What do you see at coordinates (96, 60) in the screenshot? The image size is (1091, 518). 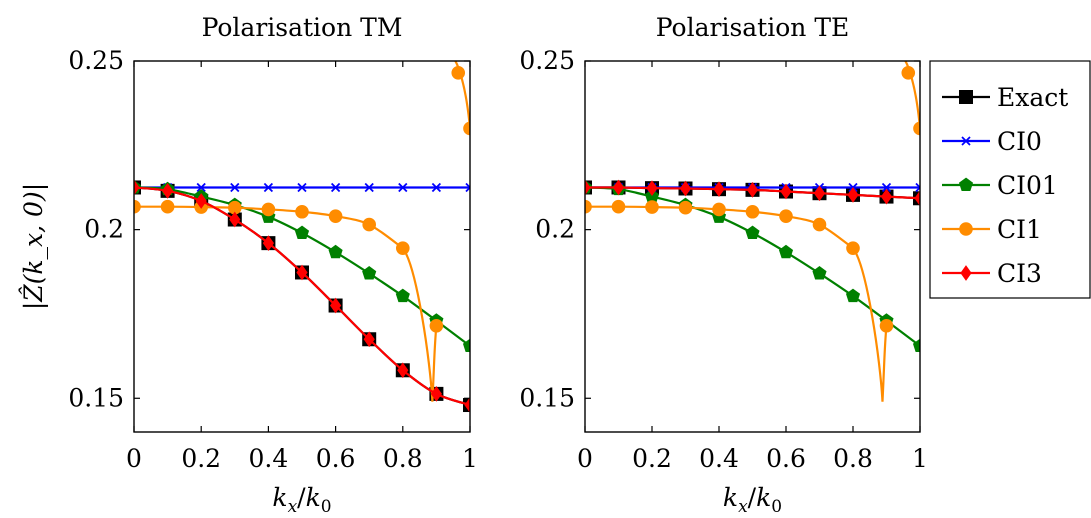 I see `panel-0-ytick-label-0-25: 0.25` at bounding box center [96, 60].